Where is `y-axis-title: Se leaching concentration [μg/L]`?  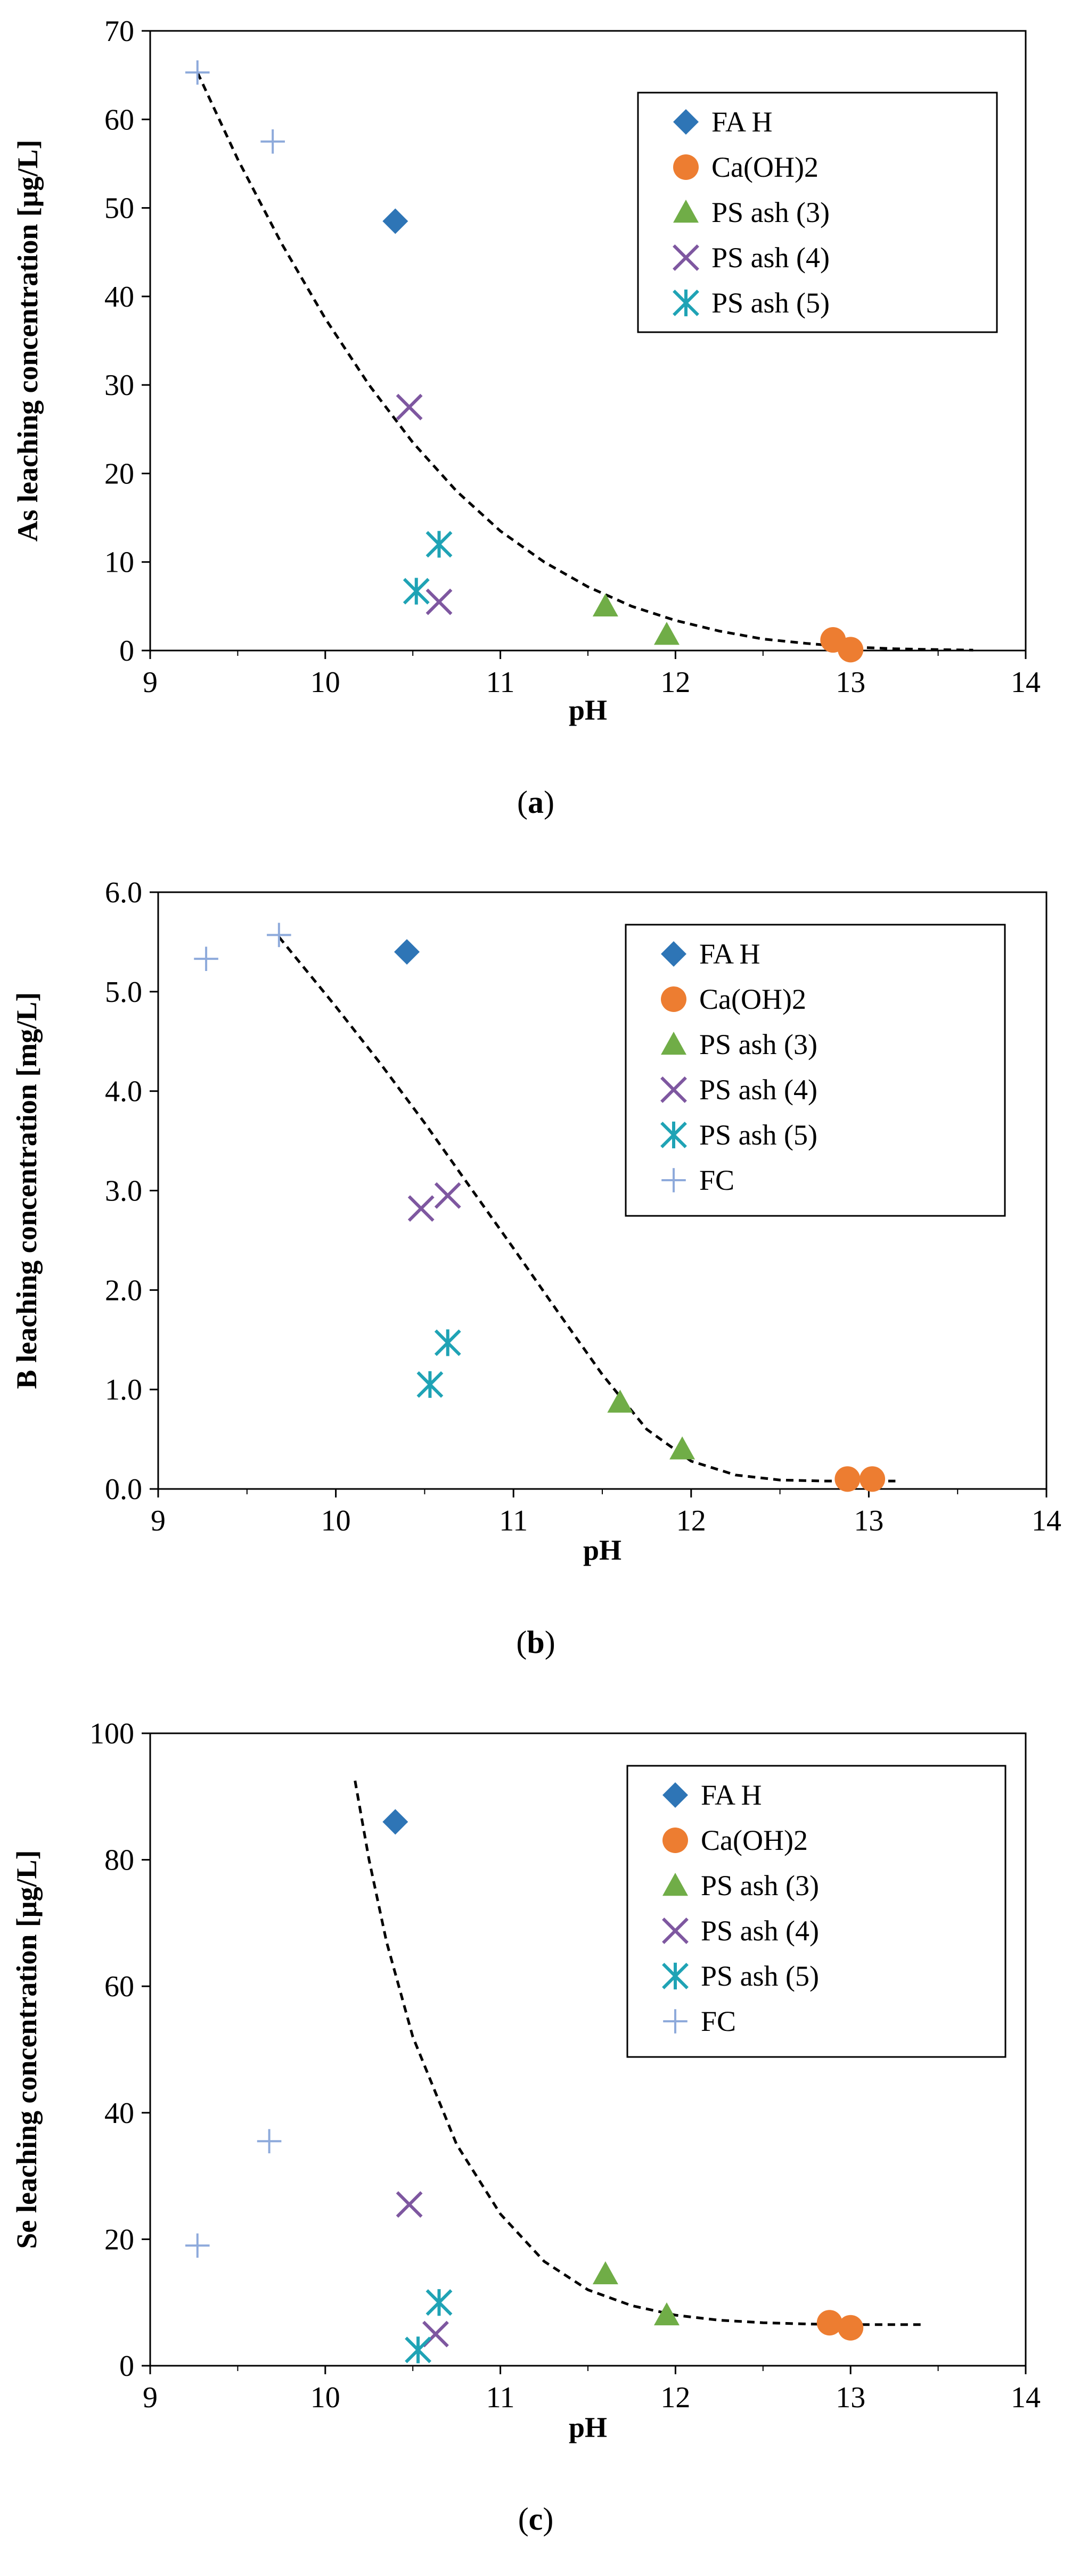 y-axis-title: Se leaching concentration [μg/L] is located at coordinates (27, 2049).